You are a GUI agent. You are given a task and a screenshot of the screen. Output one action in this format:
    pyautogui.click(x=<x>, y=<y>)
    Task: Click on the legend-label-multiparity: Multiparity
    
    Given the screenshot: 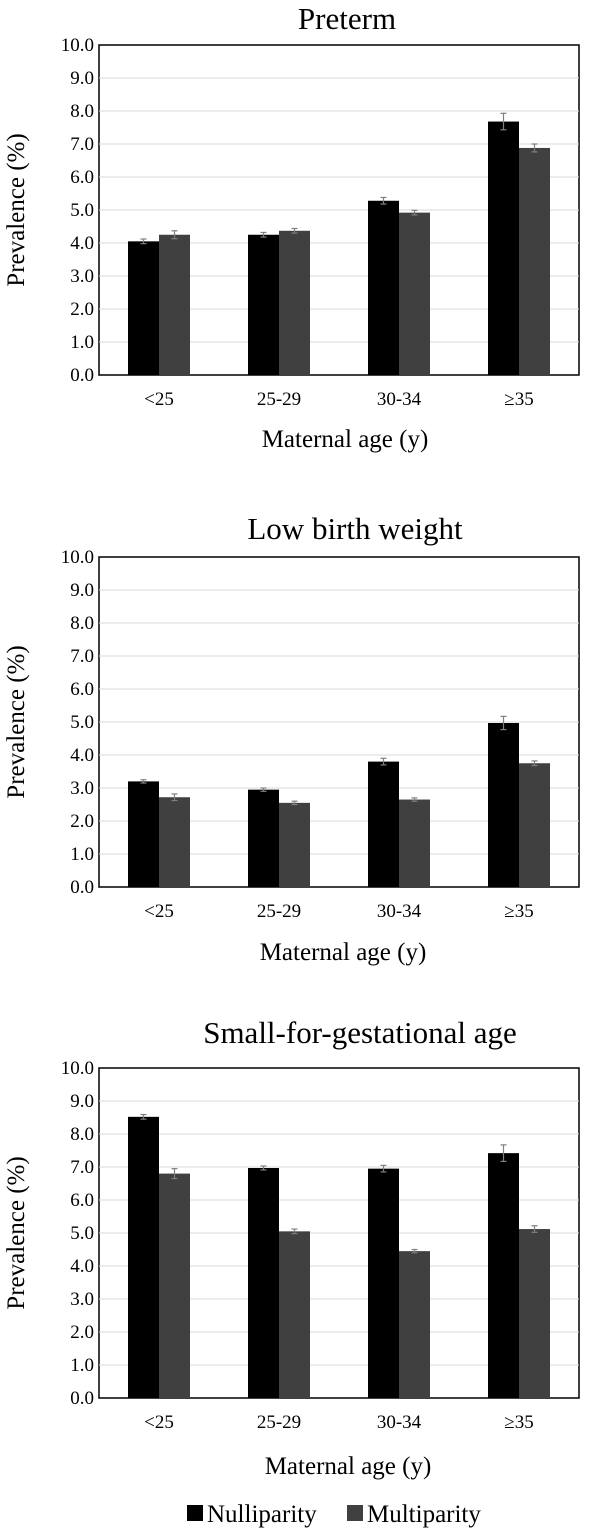 What is the action you would take?
    pyautogui.click(x=424, y=1514)
    